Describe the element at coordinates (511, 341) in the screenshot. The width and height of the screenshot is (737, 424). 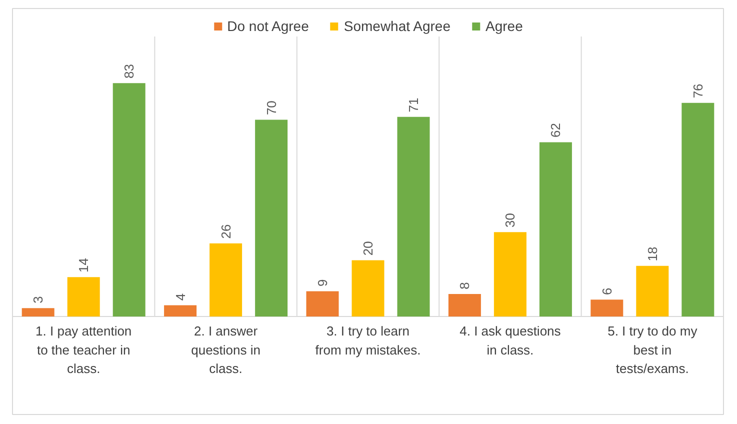
I see `x-tick-label: 4. I ask questions in class.` at that location.